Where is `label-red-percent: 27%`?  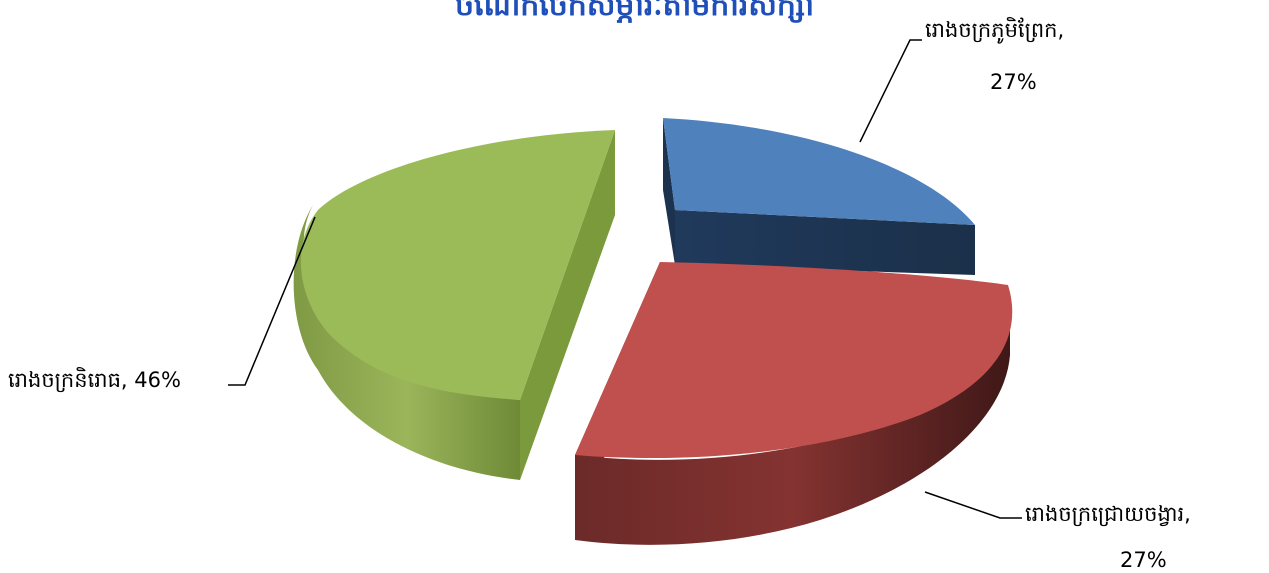 label-red-percent: 27% is located at coordinates (1143, 560).